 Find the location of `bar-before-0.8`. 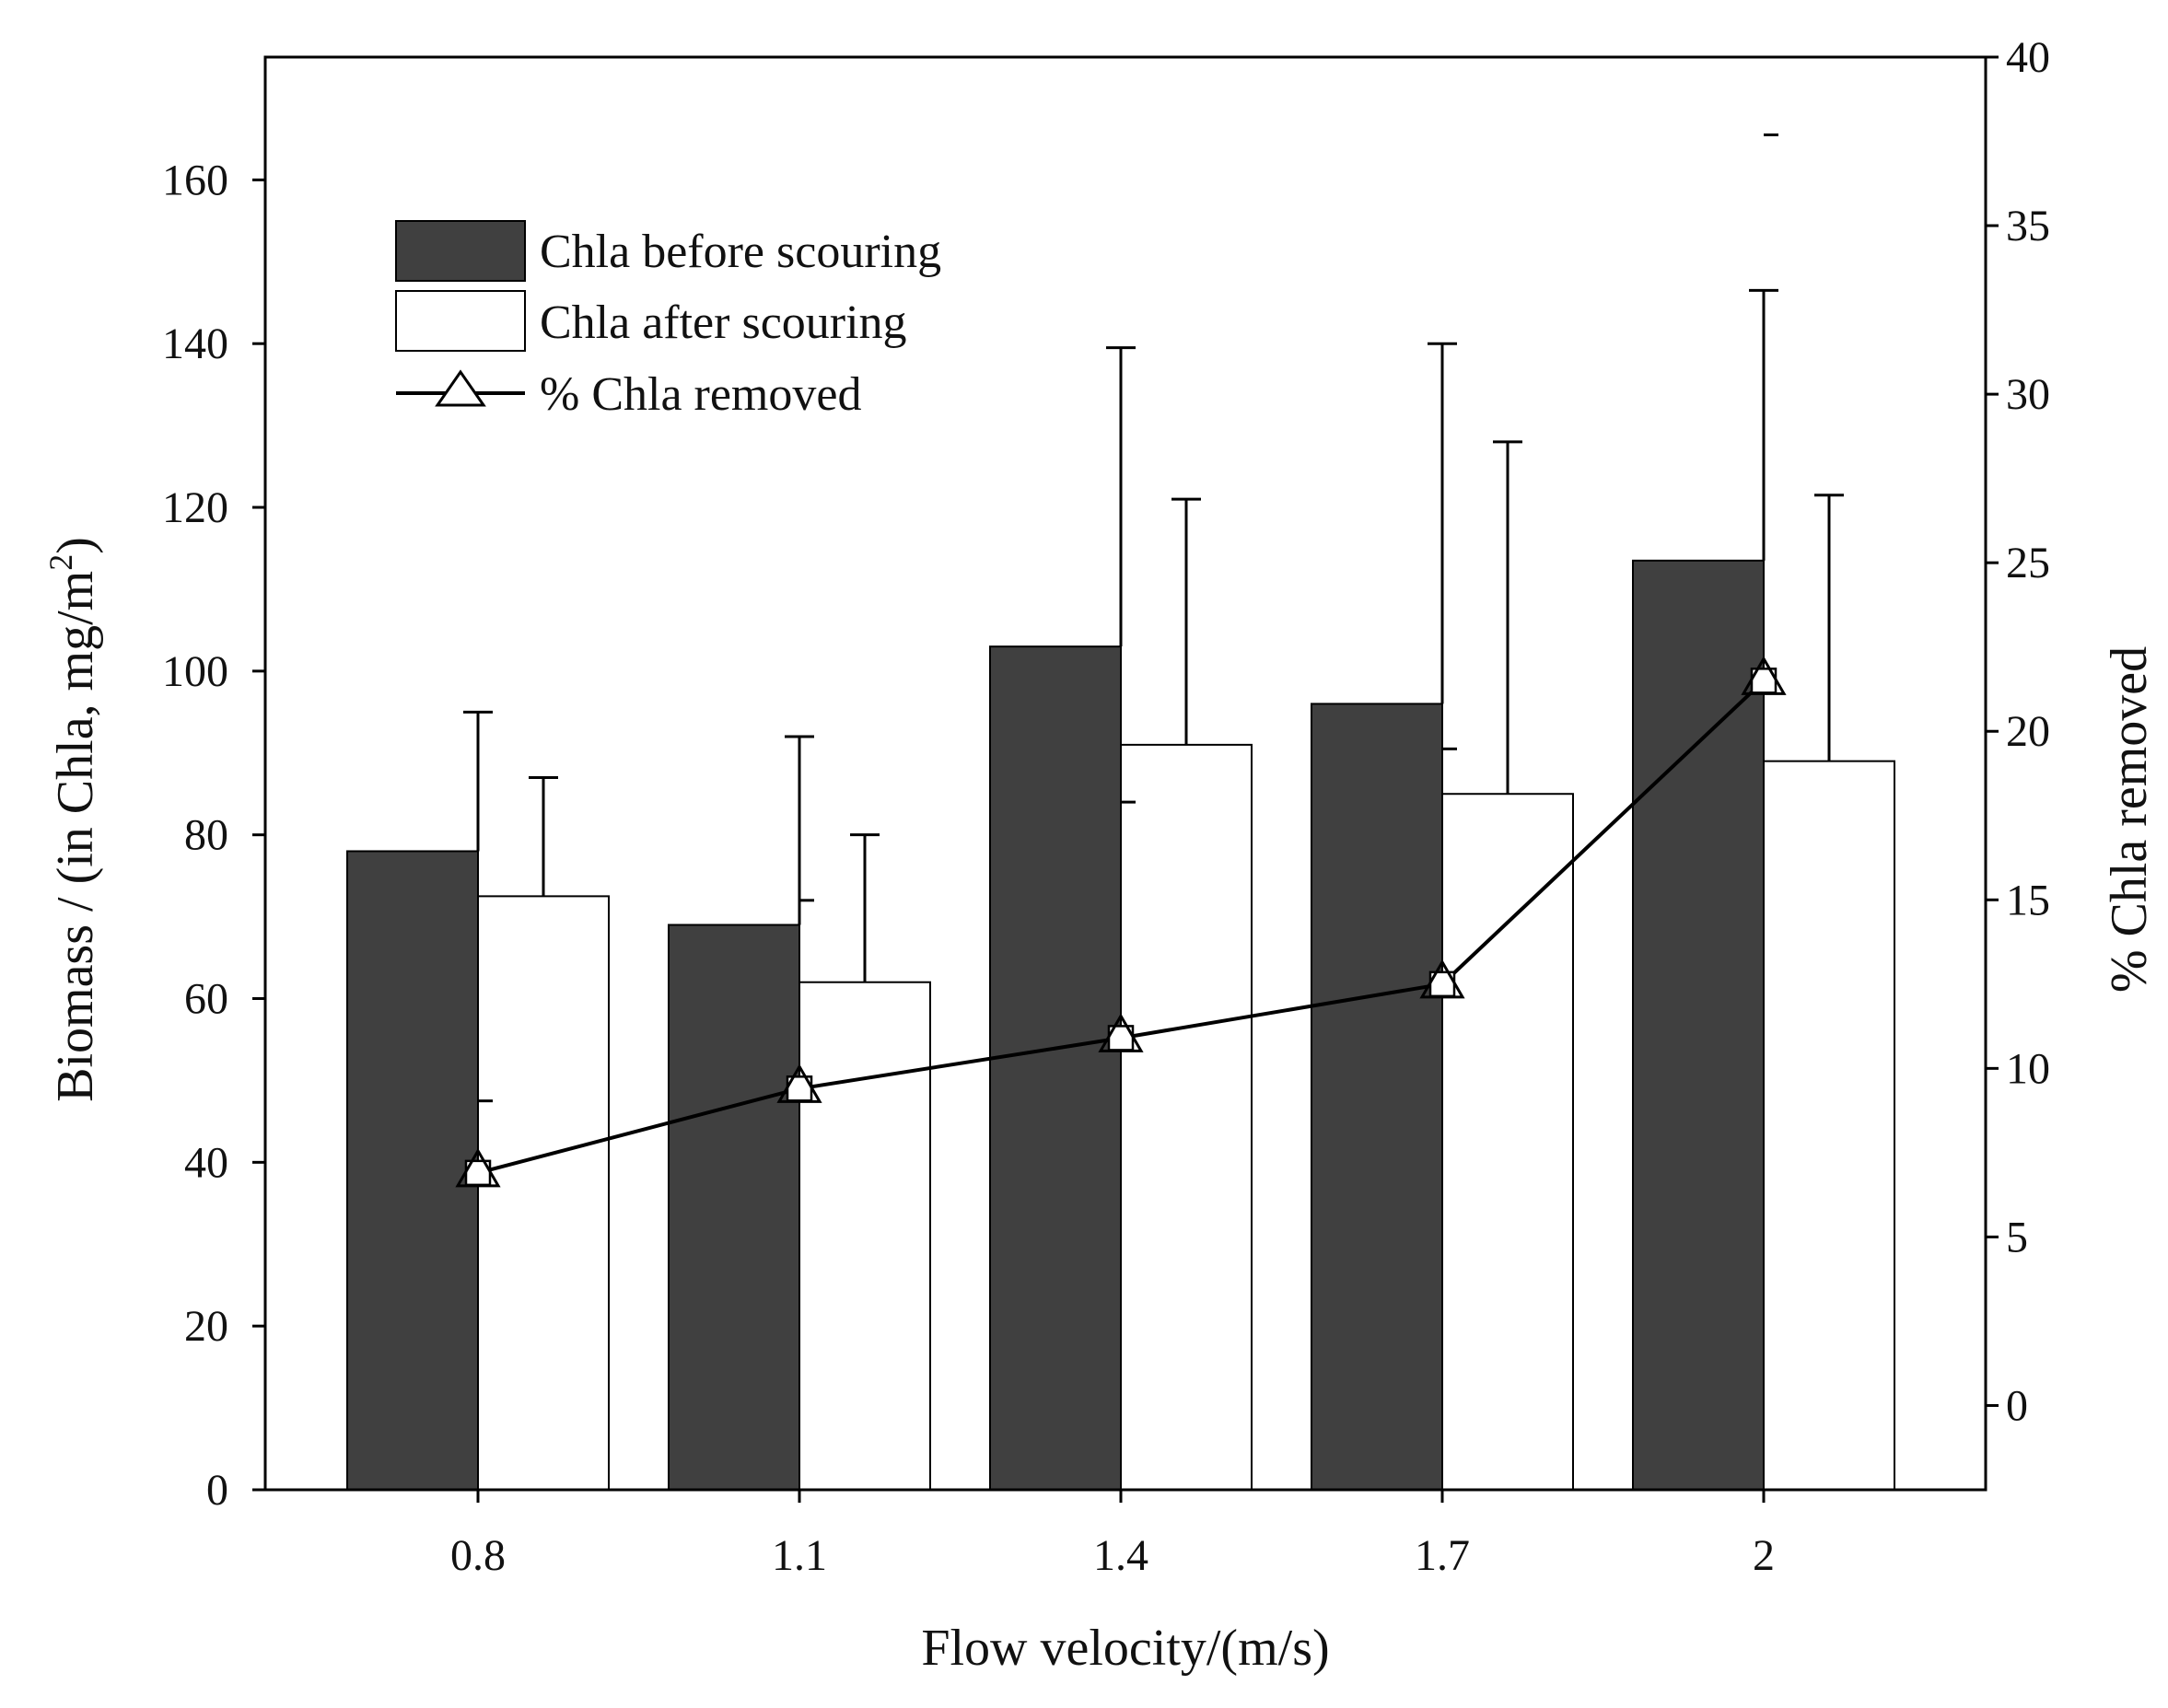

bar-before-0.8 is located at coordinates (412, 1170).